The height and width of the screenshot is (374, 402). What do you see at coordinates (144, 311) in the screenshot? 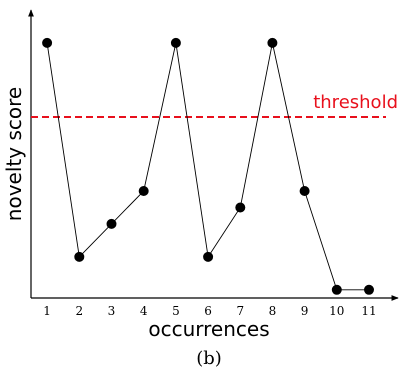
I see `x-tick-label-4: 4` at bounding box center [144, 311].